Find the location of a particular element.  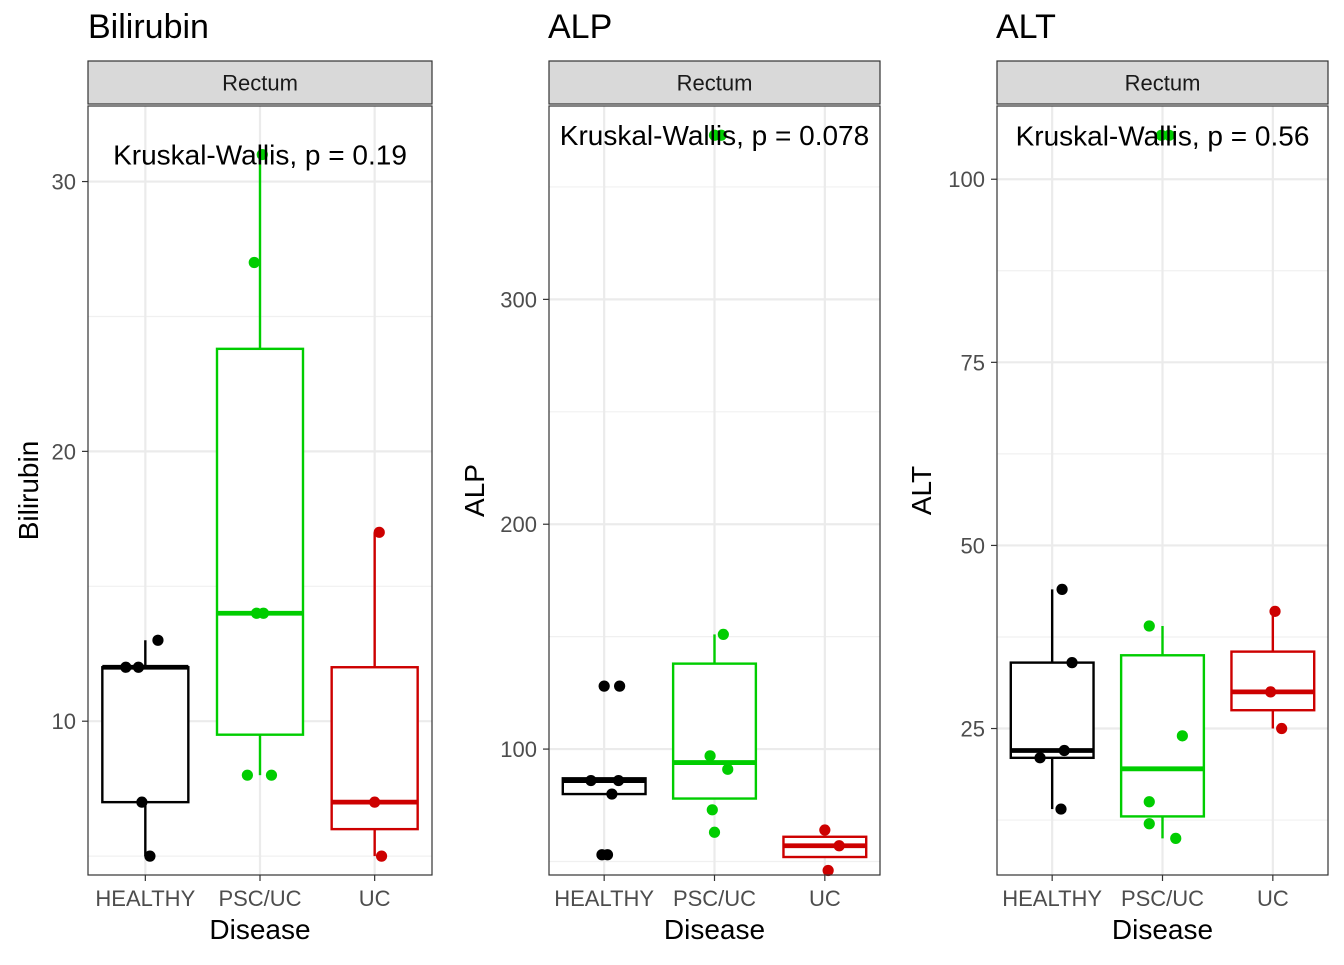

y-tick-label: 300 is located at coordinates (518, 299).